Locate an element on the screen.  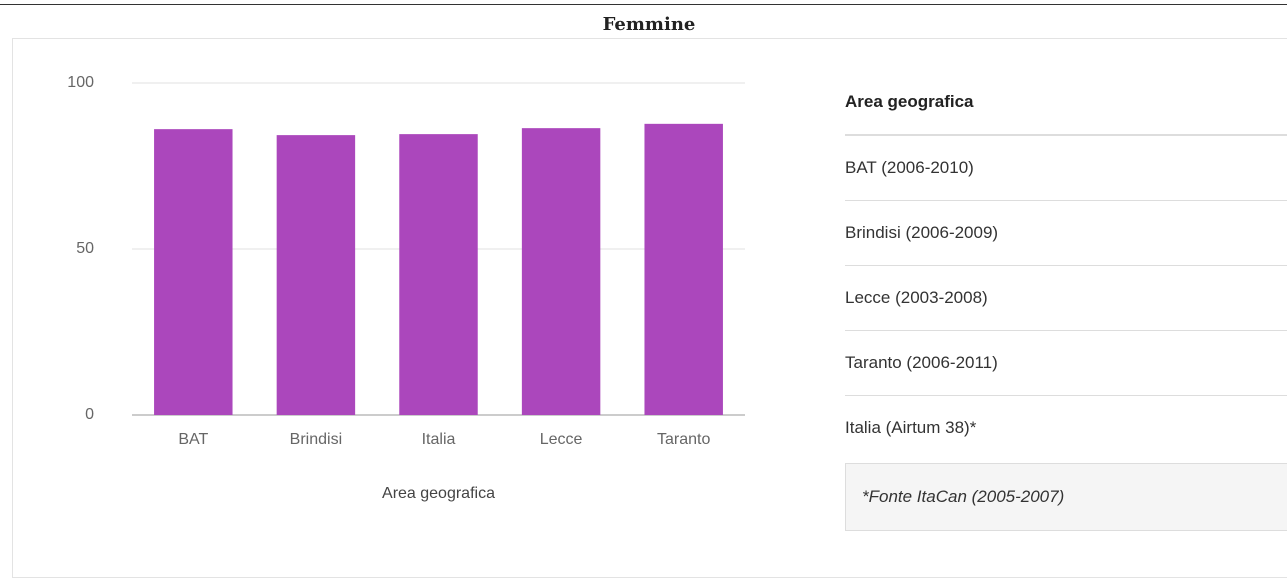
x-tick-label: Lecce is located at coordinates (561, 439).